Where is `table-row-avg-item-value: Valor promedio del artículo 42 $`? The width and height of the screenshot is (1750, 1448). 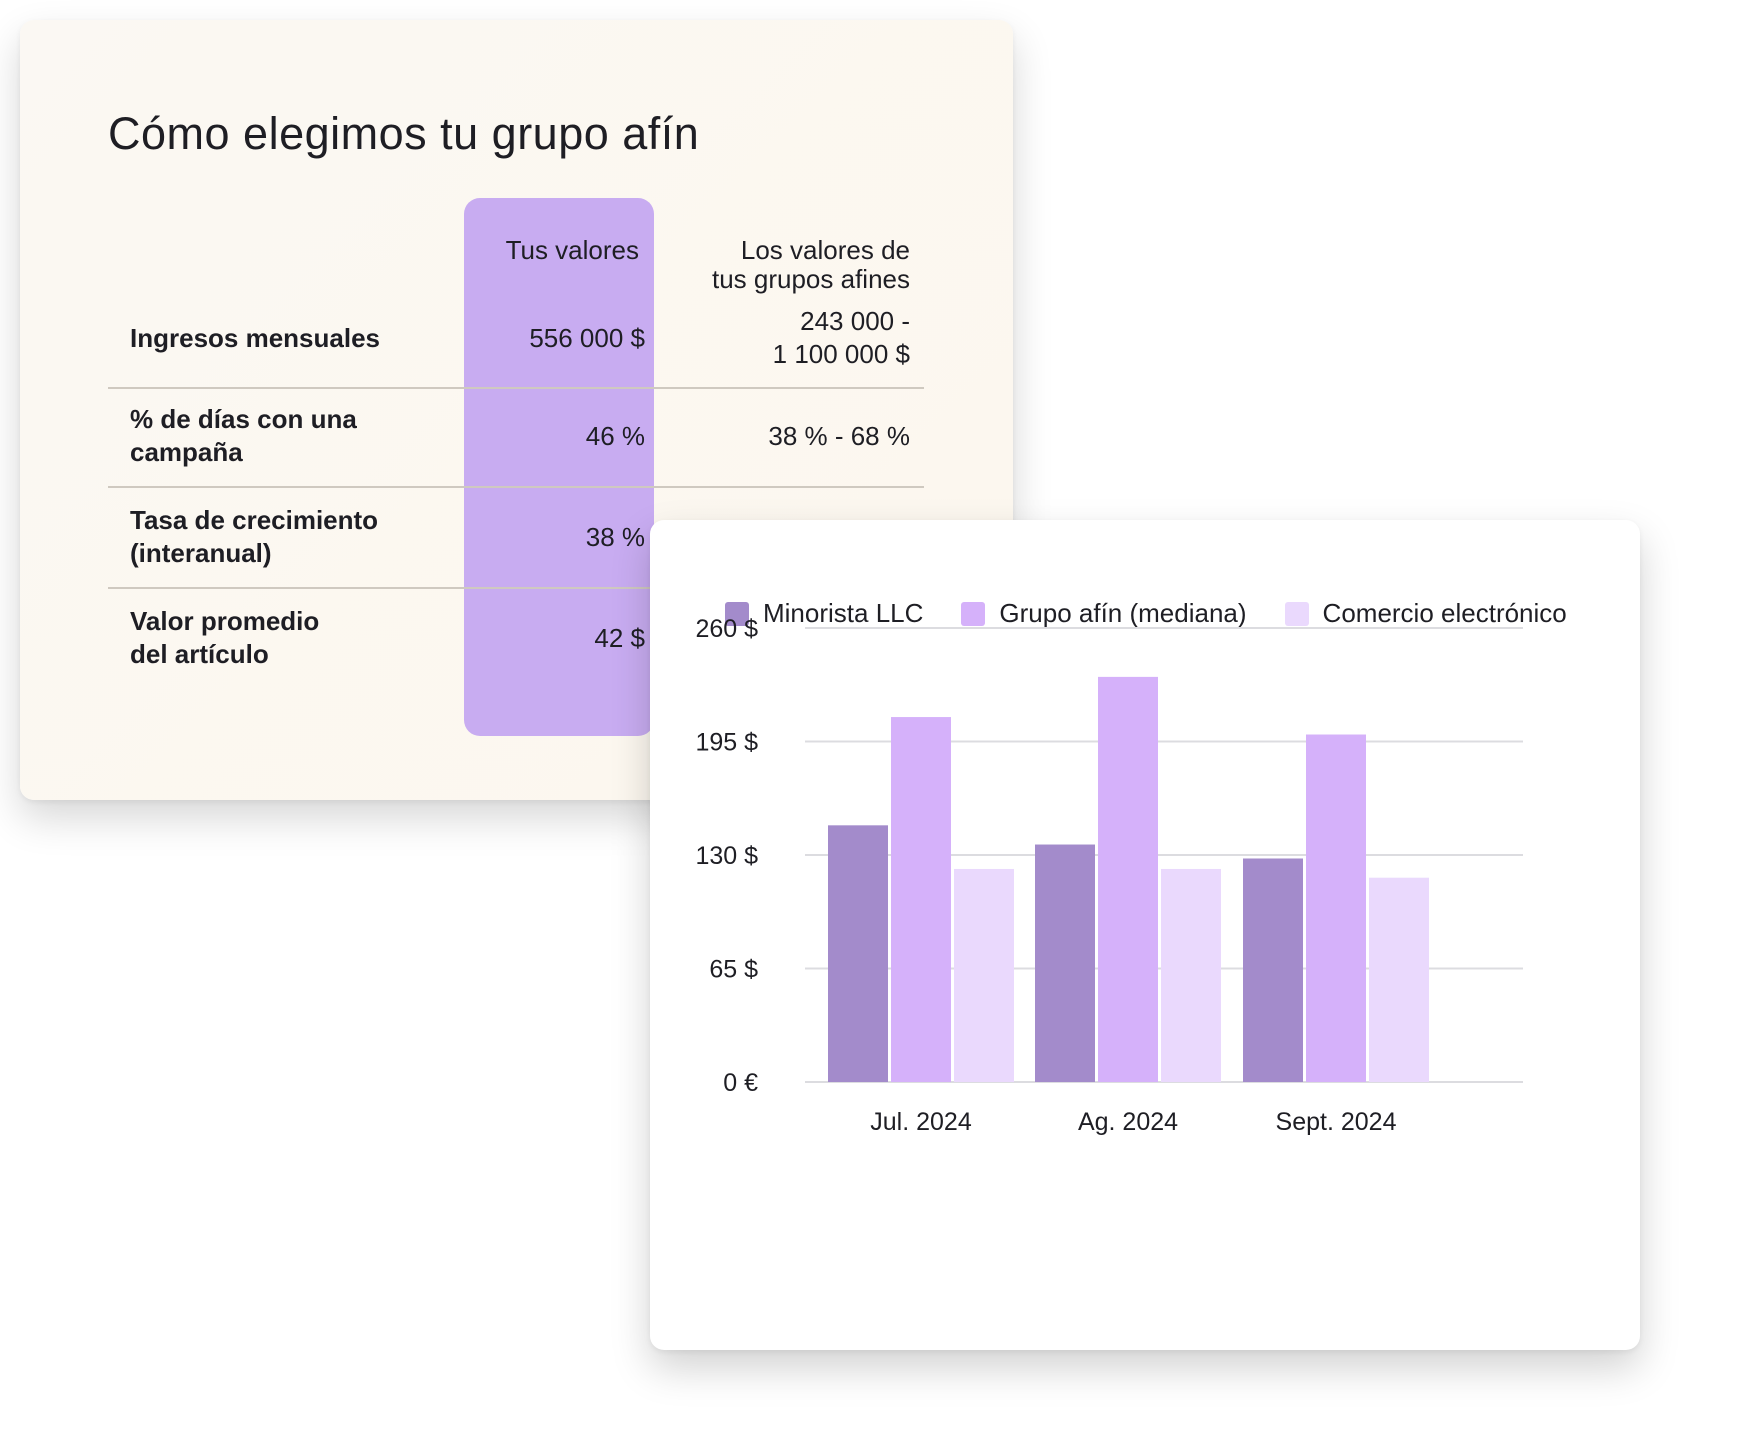 table-row-avg-item-value: Valor promedio del artículo 42 $ is located at coordinates (516, 638).